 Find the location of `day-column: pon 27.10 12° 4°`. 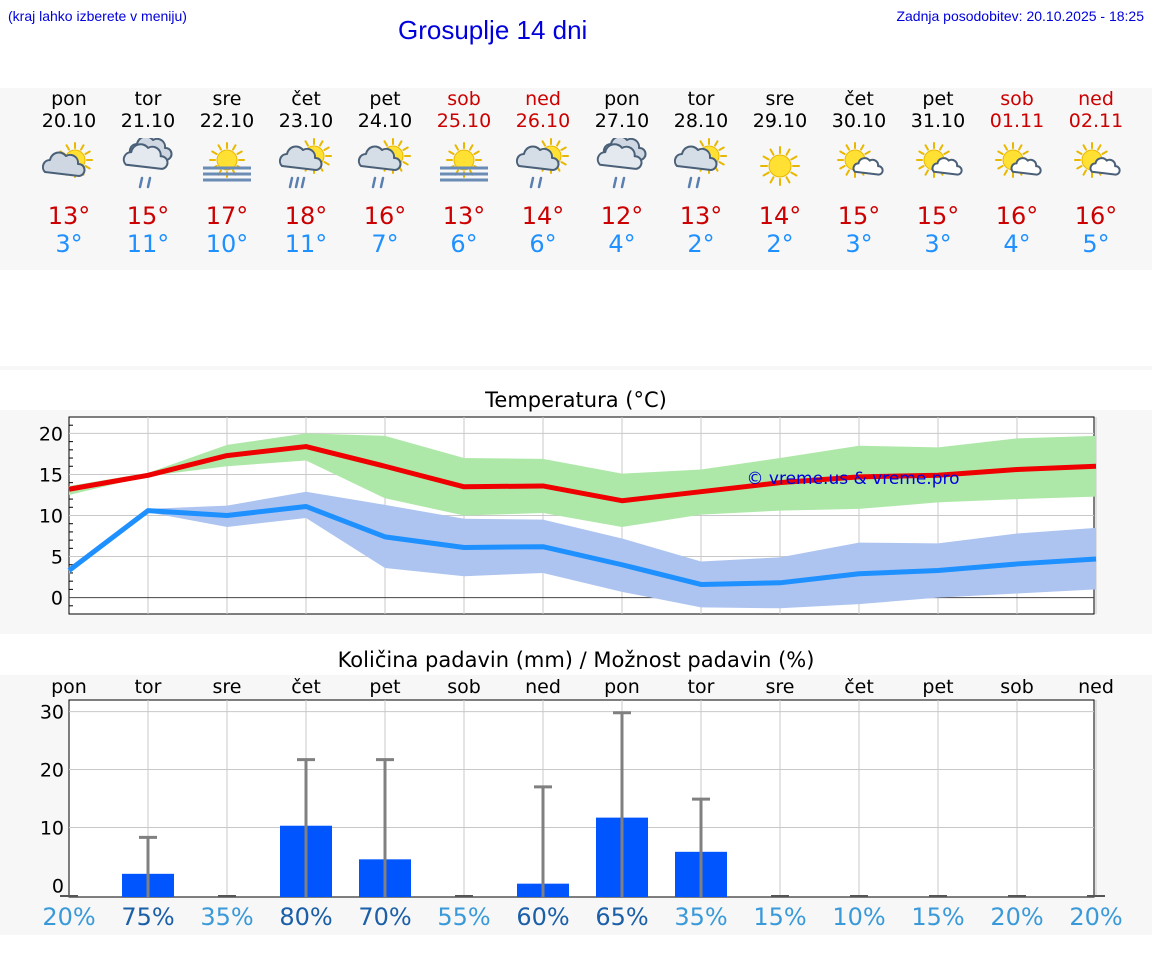

day-column: pon 27.10 12° 4° is located at coordinates (622, 173).